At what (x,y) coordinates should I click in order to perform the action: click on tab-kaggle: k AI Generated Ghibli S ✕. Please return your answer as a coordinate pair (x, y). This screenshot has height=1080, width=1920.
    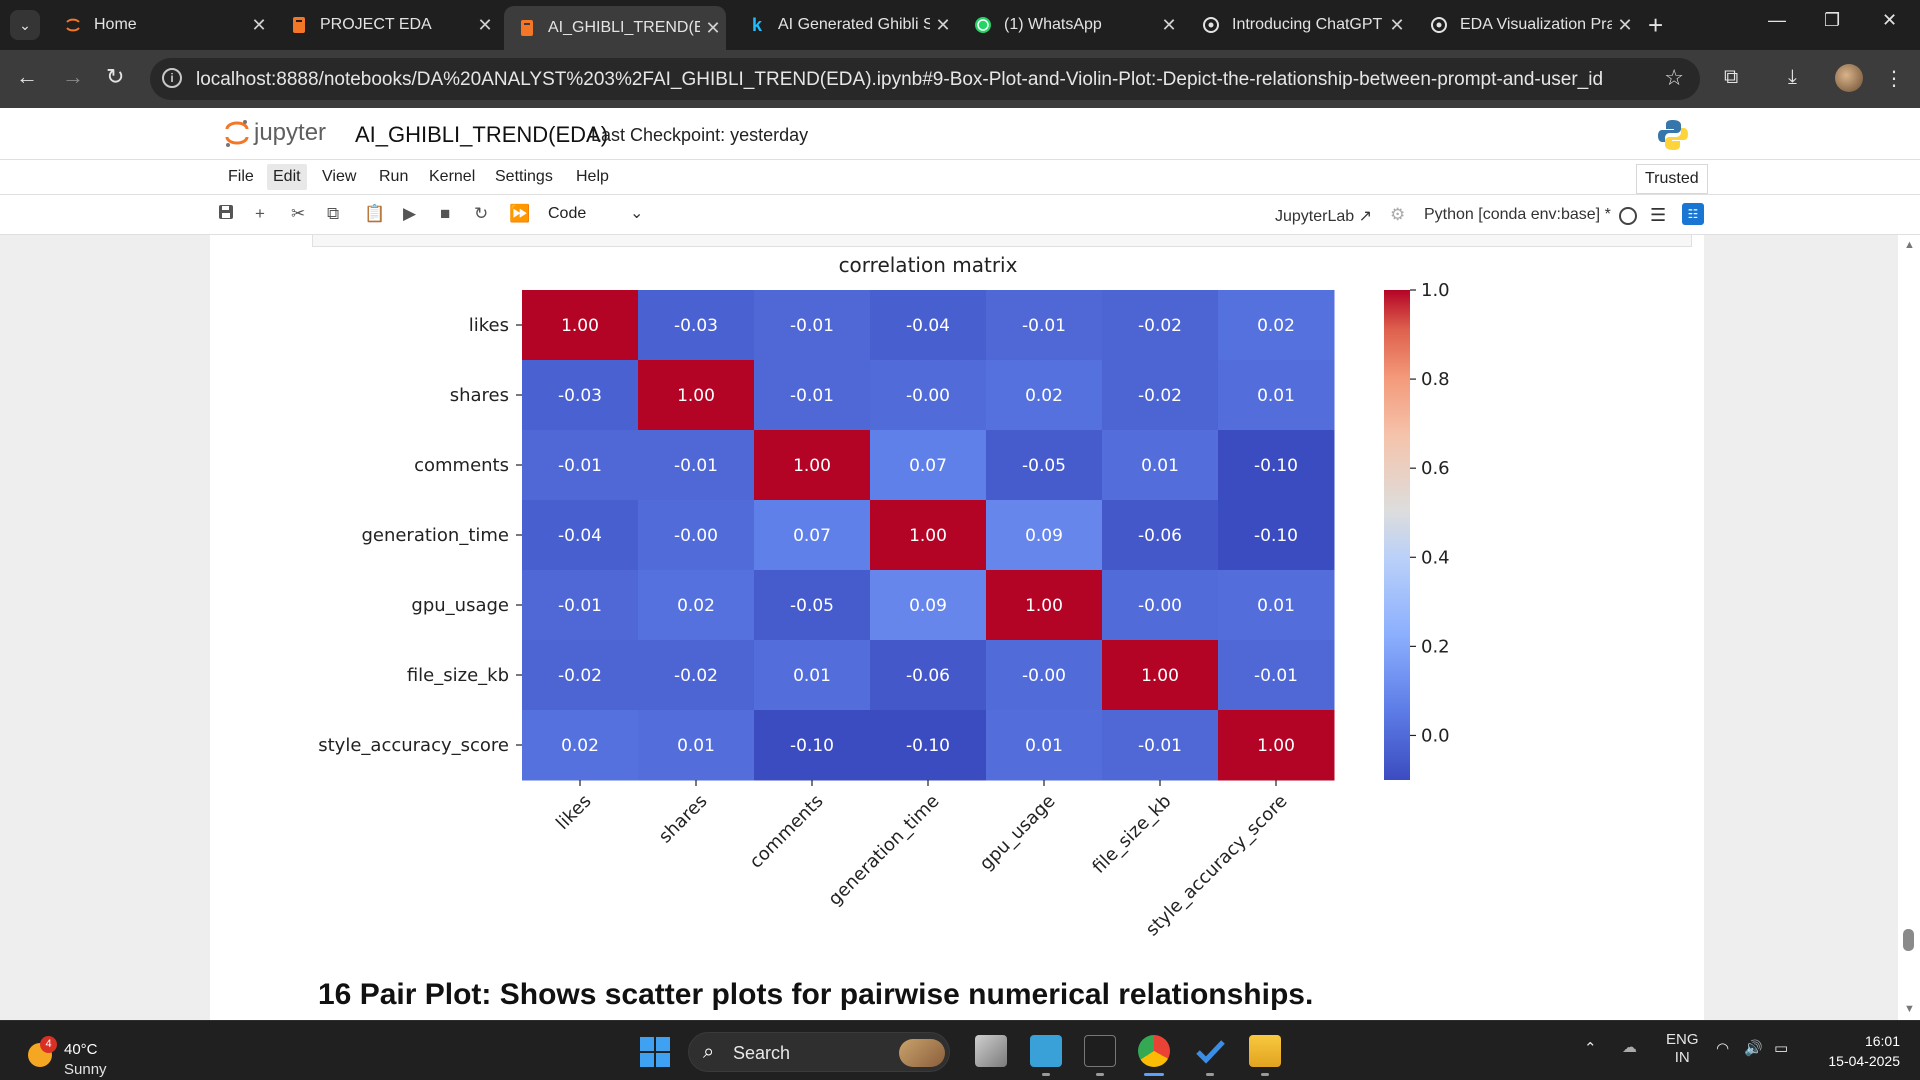
    Looking at the image, I should click on (845, 25).